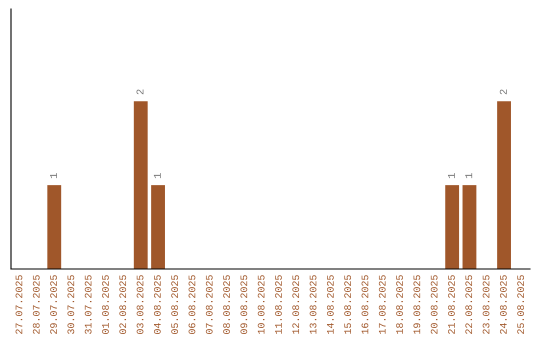  I want to click on x-tick-label: 28.07.2025, so click(36, 304).